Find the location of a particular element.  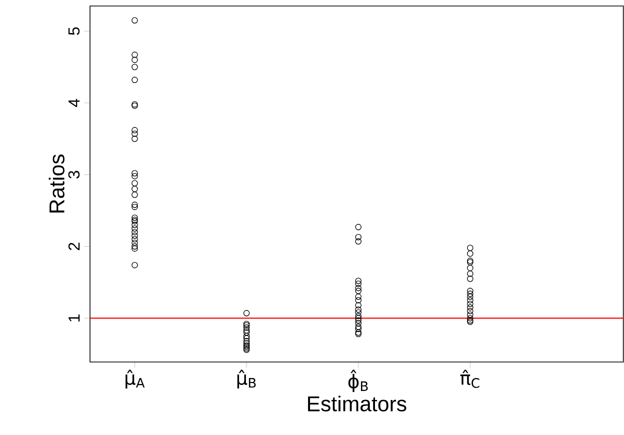

x-tick-label: μ̂$_{B}$ is located at coordinates (246, 379).